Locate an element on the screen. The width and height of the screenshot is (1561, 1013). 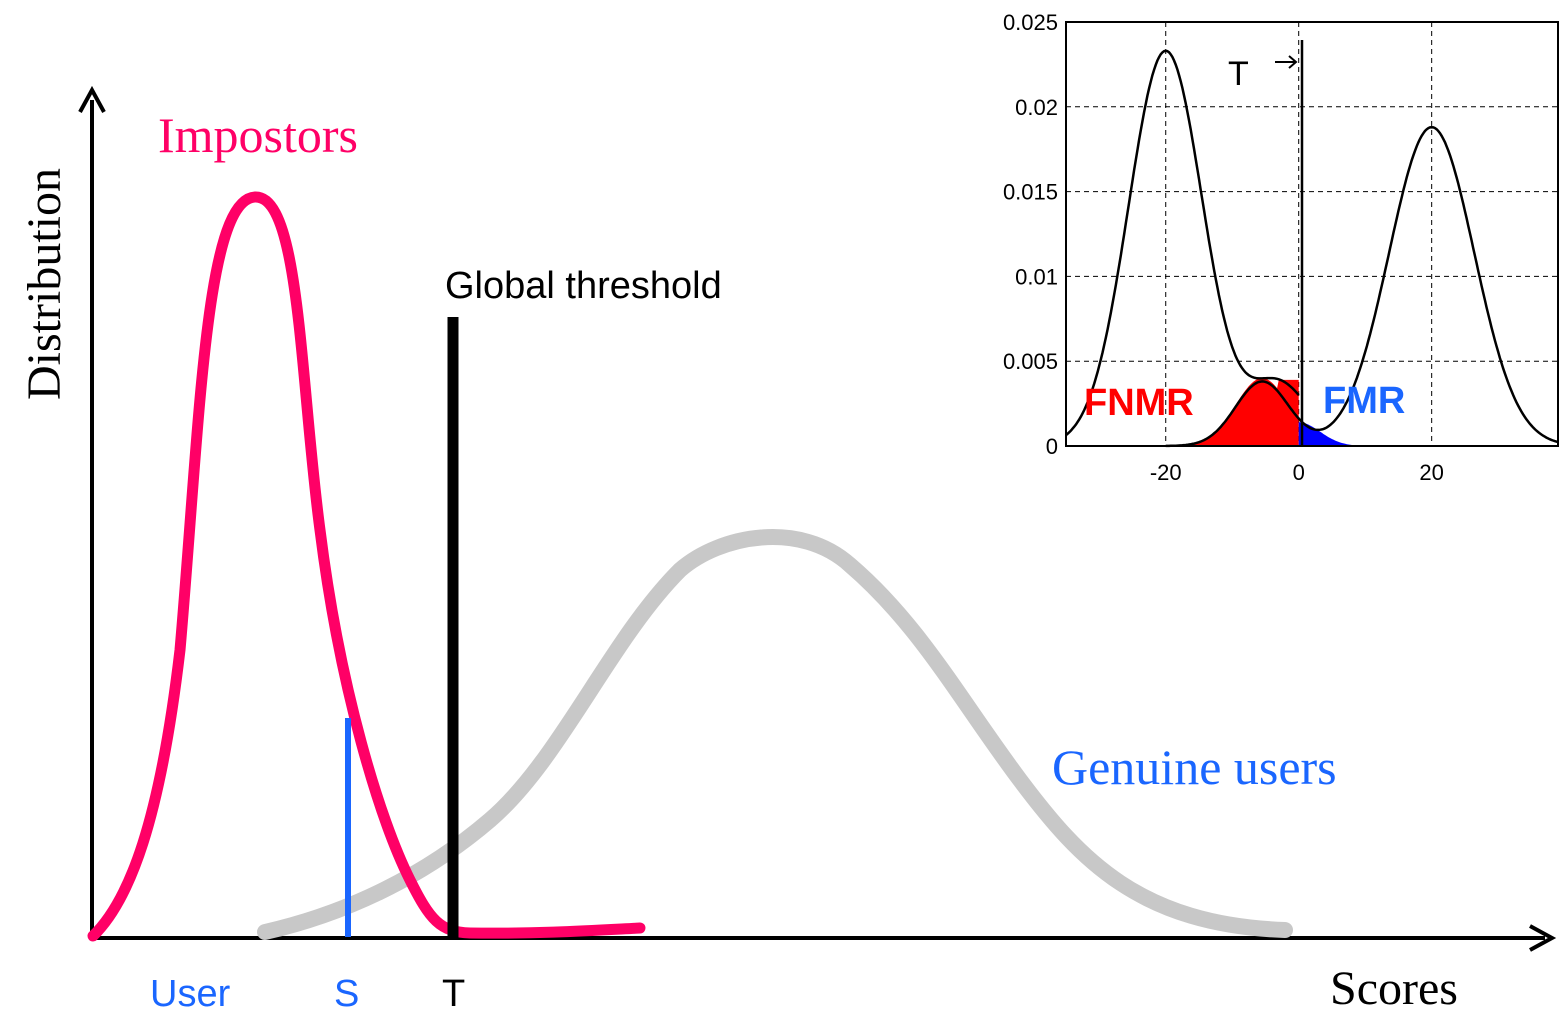
impostors-label: Impostors is located at coordinates (258, 135).